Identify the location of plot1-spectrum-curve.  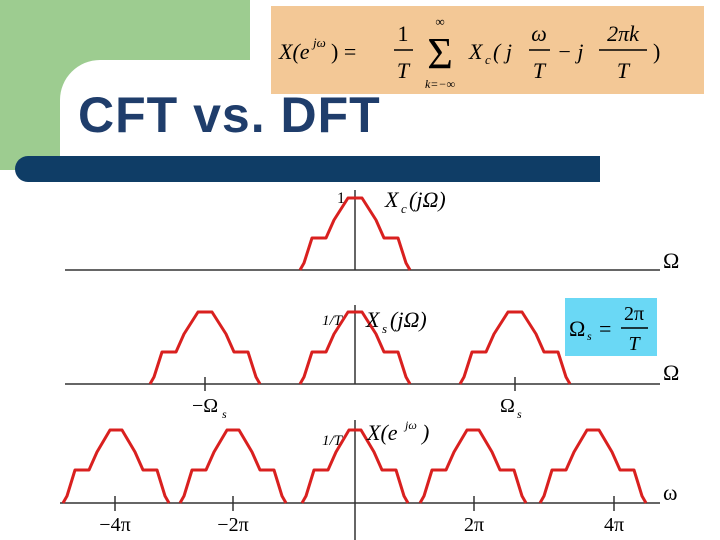
(355, 233).